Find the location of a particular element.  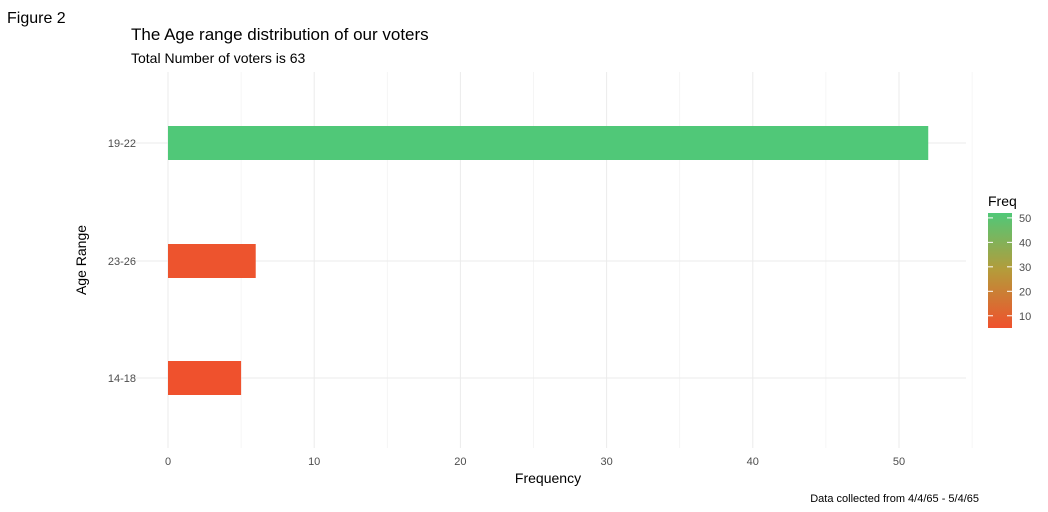

x-tick-label: 50 is located at coordinates (899, 462).